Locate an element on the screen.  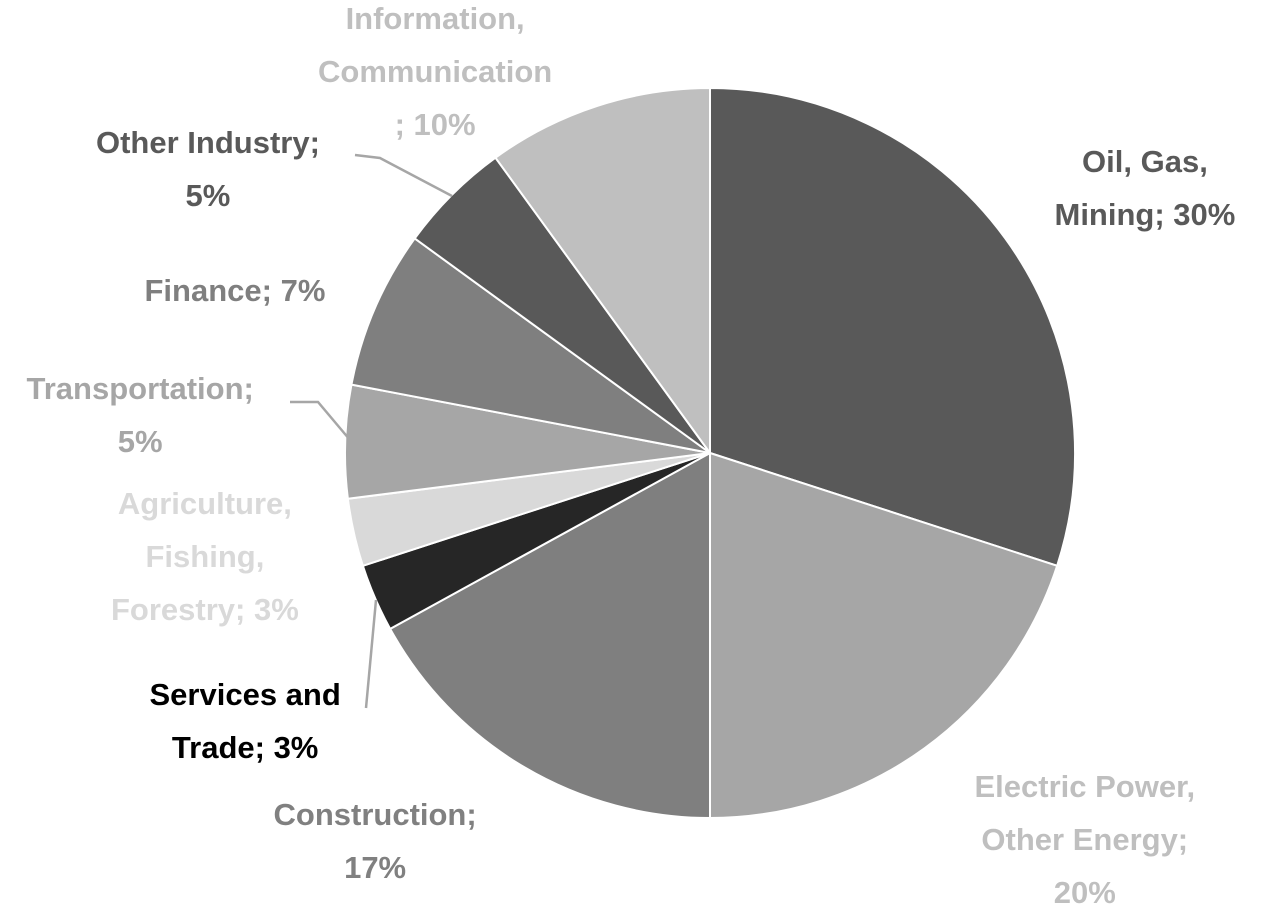
slice-label-line: Other Industry; is located at coordinates (208, 142).